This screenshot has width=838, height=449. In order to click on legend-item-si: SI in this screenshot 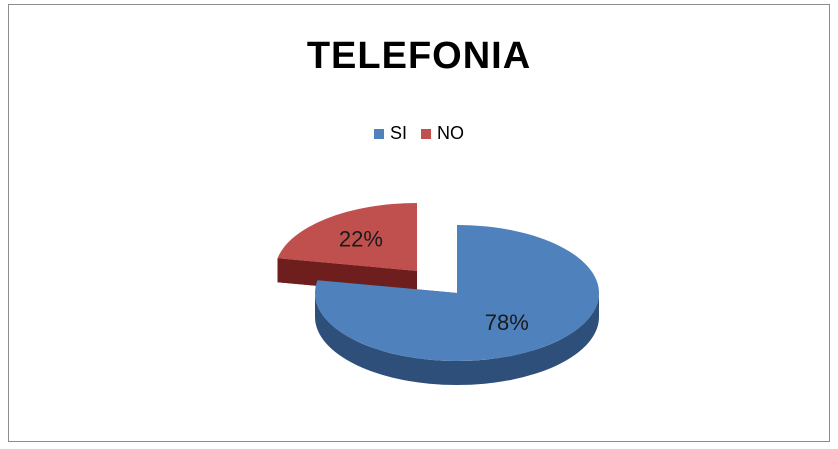, I will do `click(390, 133)`.